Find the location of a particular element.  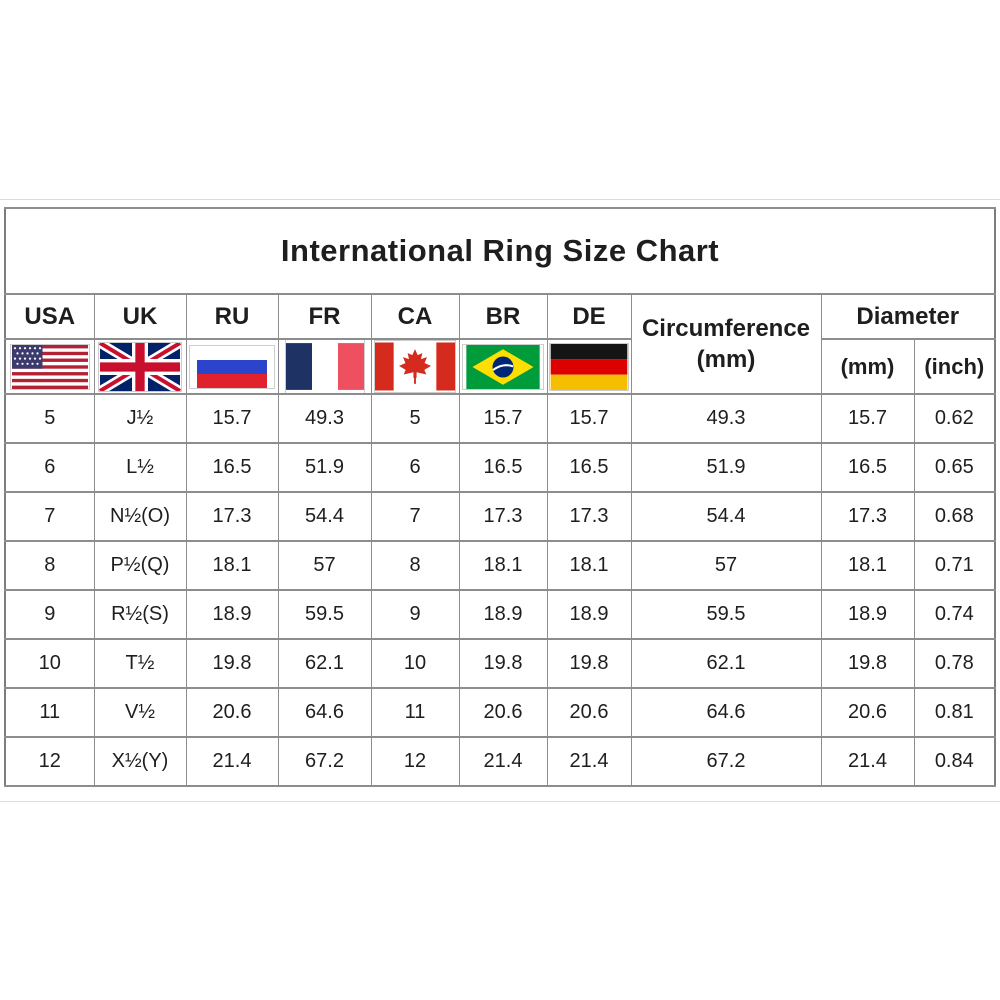

canada-flag-icon is located at coordinates (415, 366).